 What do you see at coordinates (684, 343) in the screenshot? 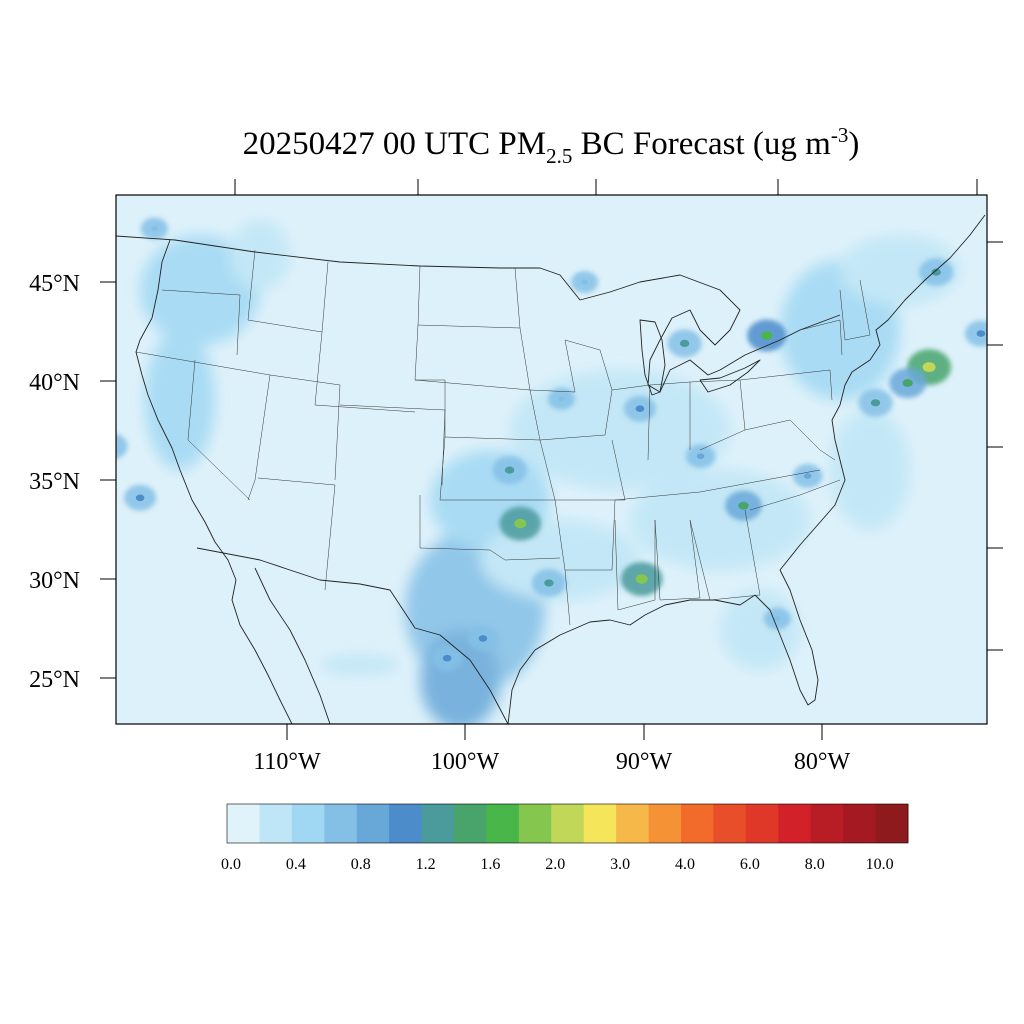
I see `hotspot-chicago` at bounding box center [684, 343].